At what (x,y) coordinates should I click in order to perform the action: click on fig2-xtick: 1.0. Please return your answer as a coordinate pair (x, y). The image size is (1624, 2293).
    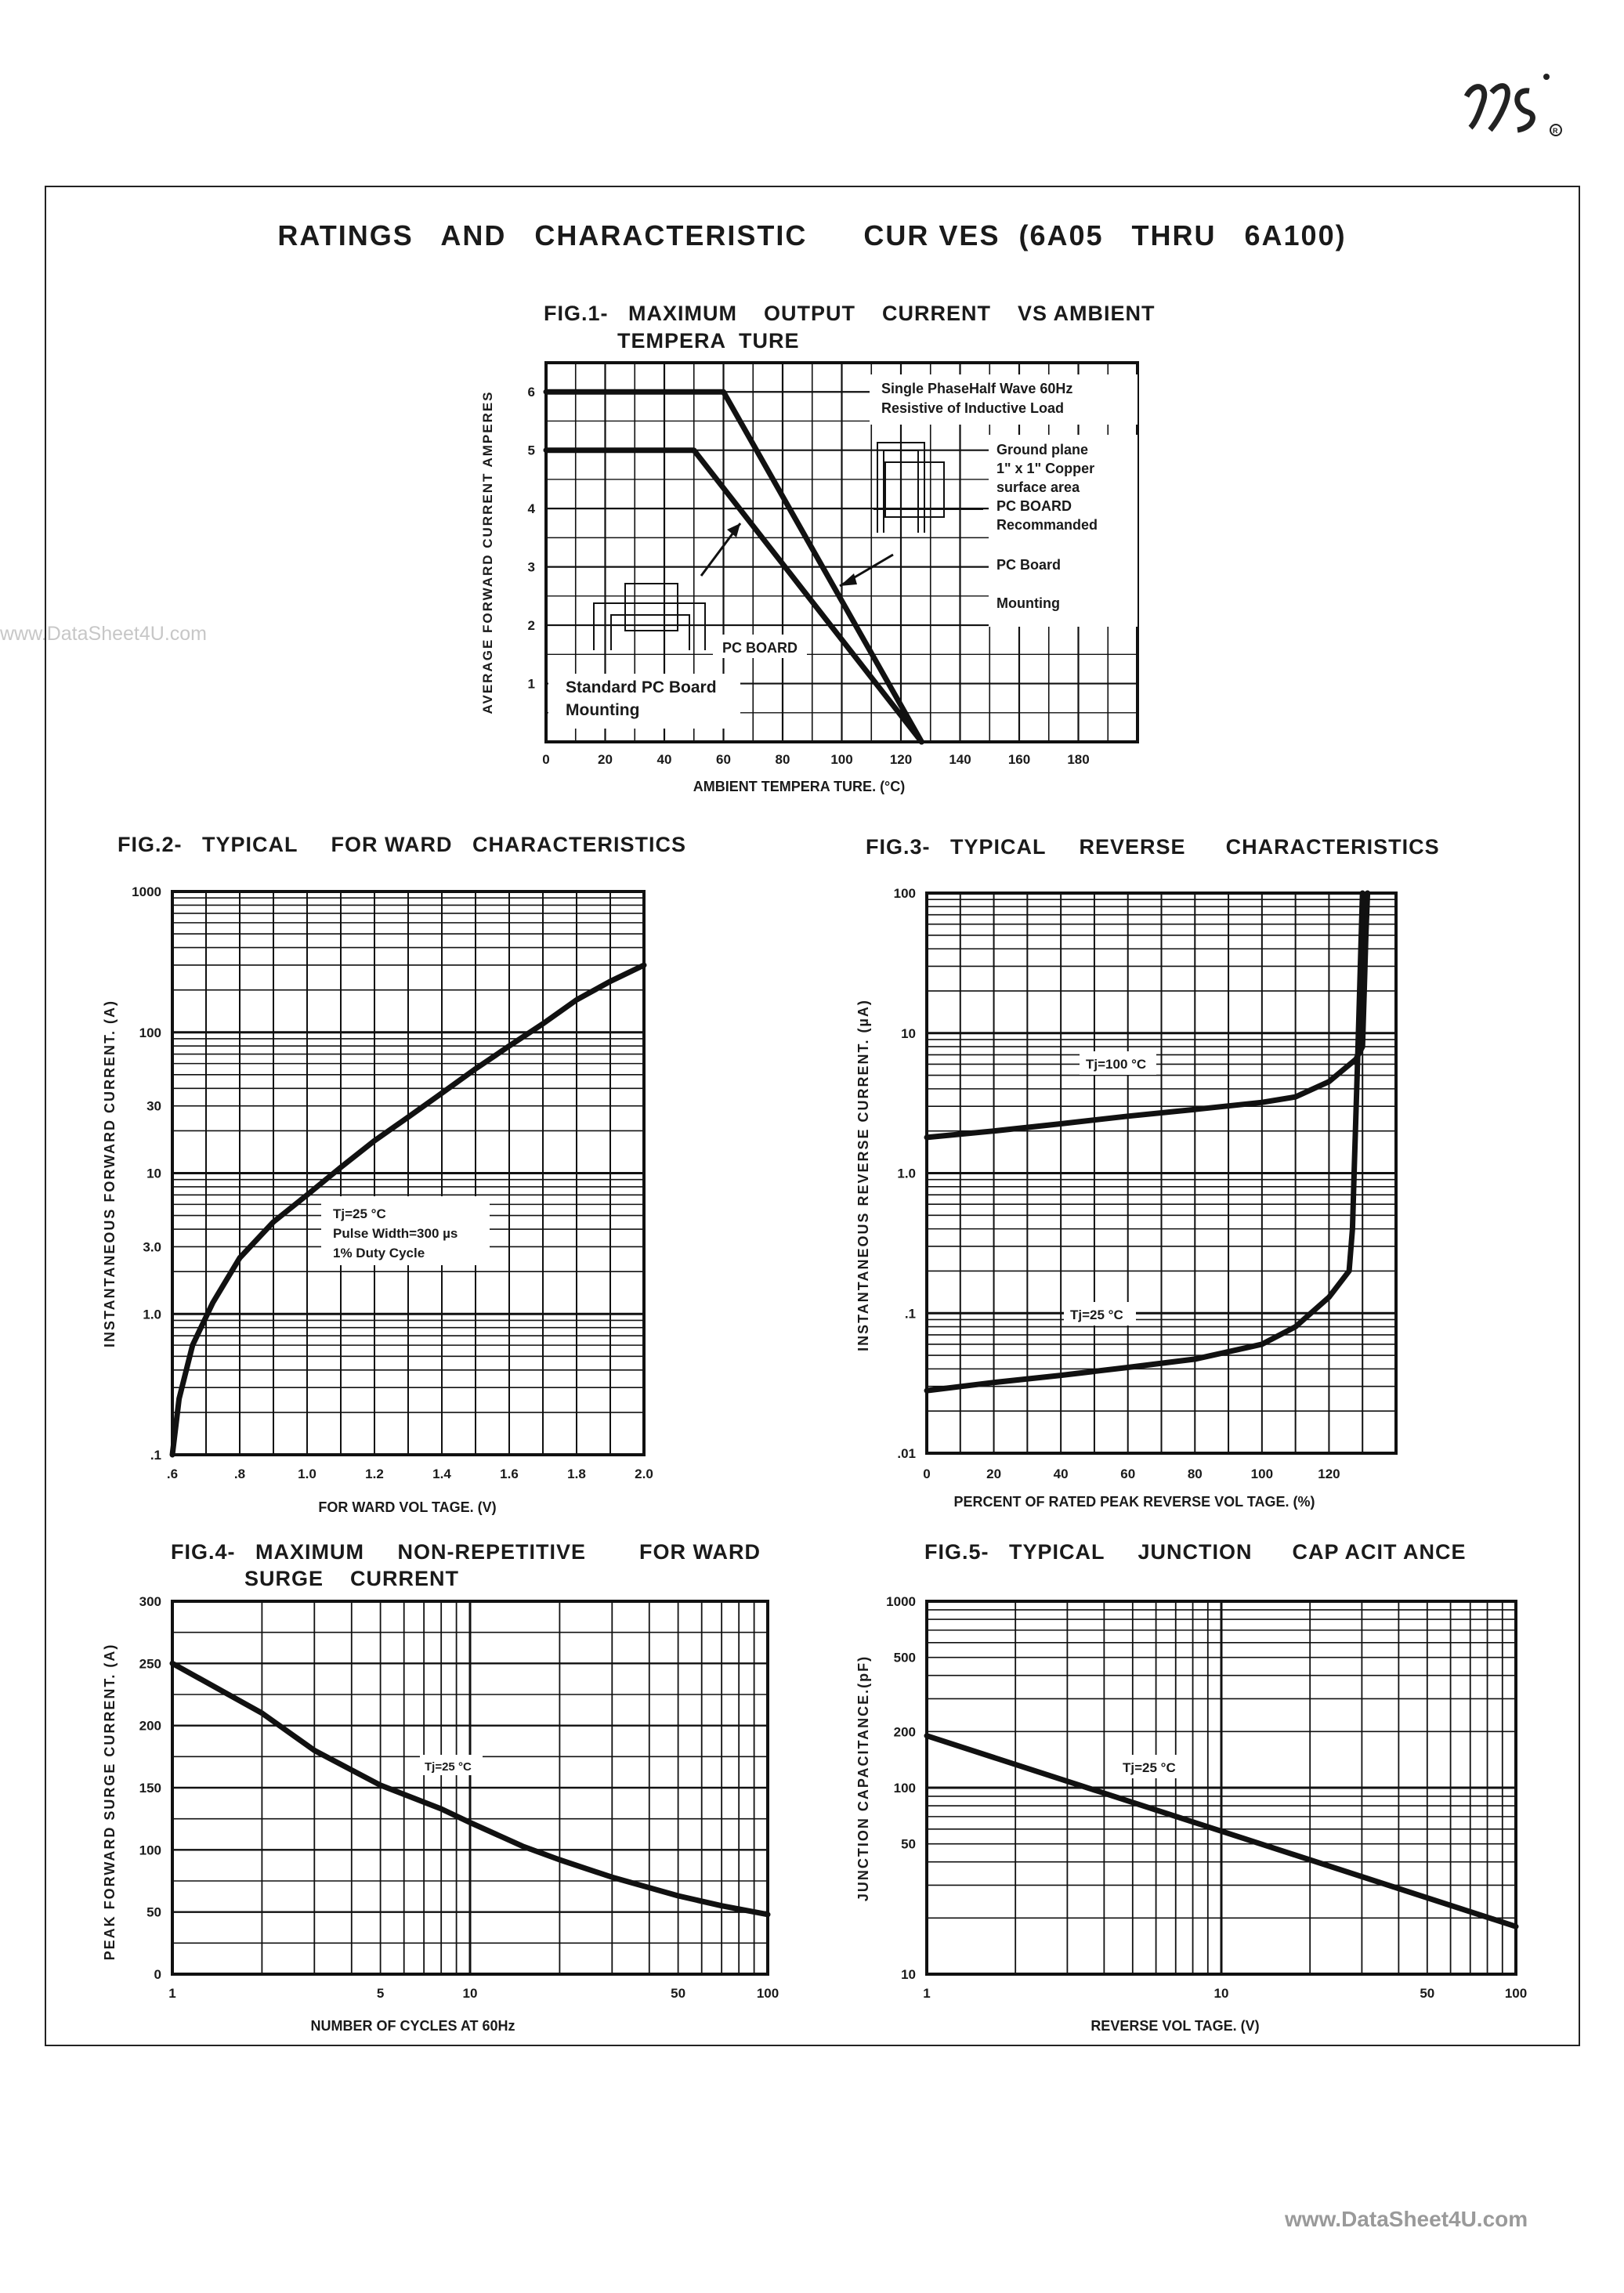
    Looking at the image, I should click on (307, 1474).